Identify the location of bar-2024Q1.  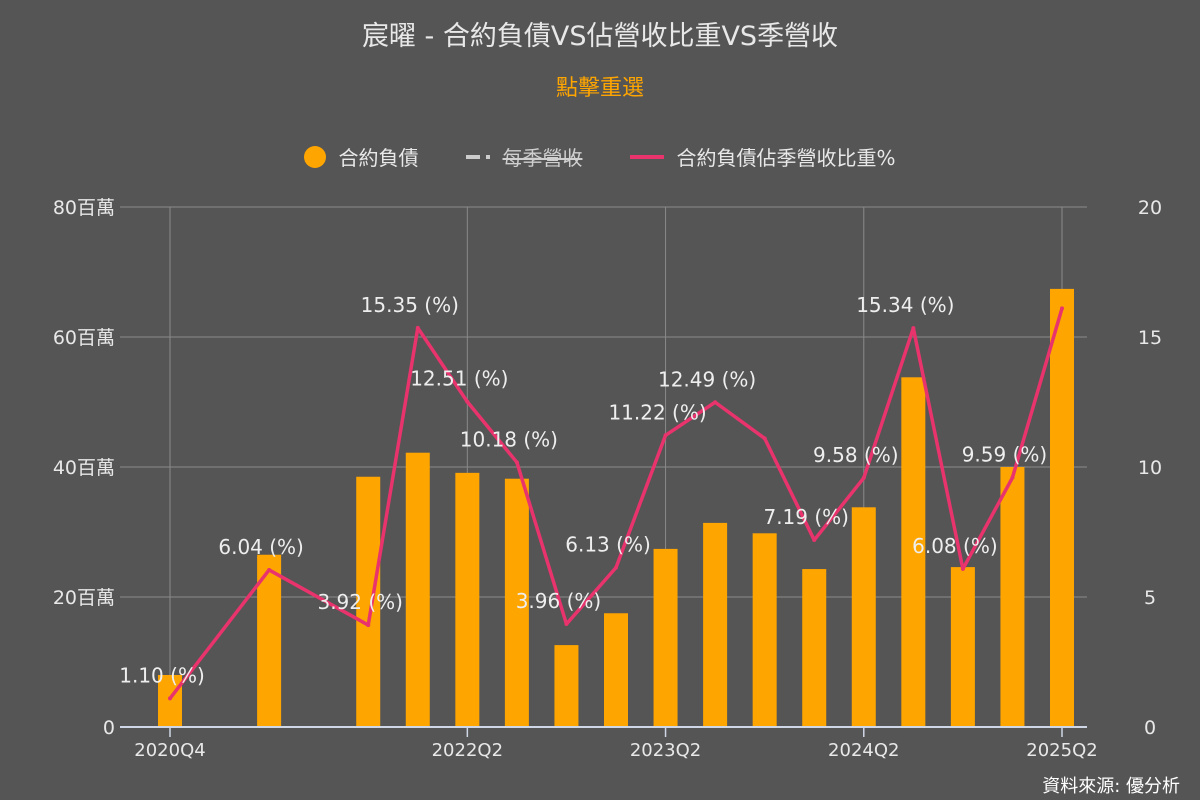
(814, 648).